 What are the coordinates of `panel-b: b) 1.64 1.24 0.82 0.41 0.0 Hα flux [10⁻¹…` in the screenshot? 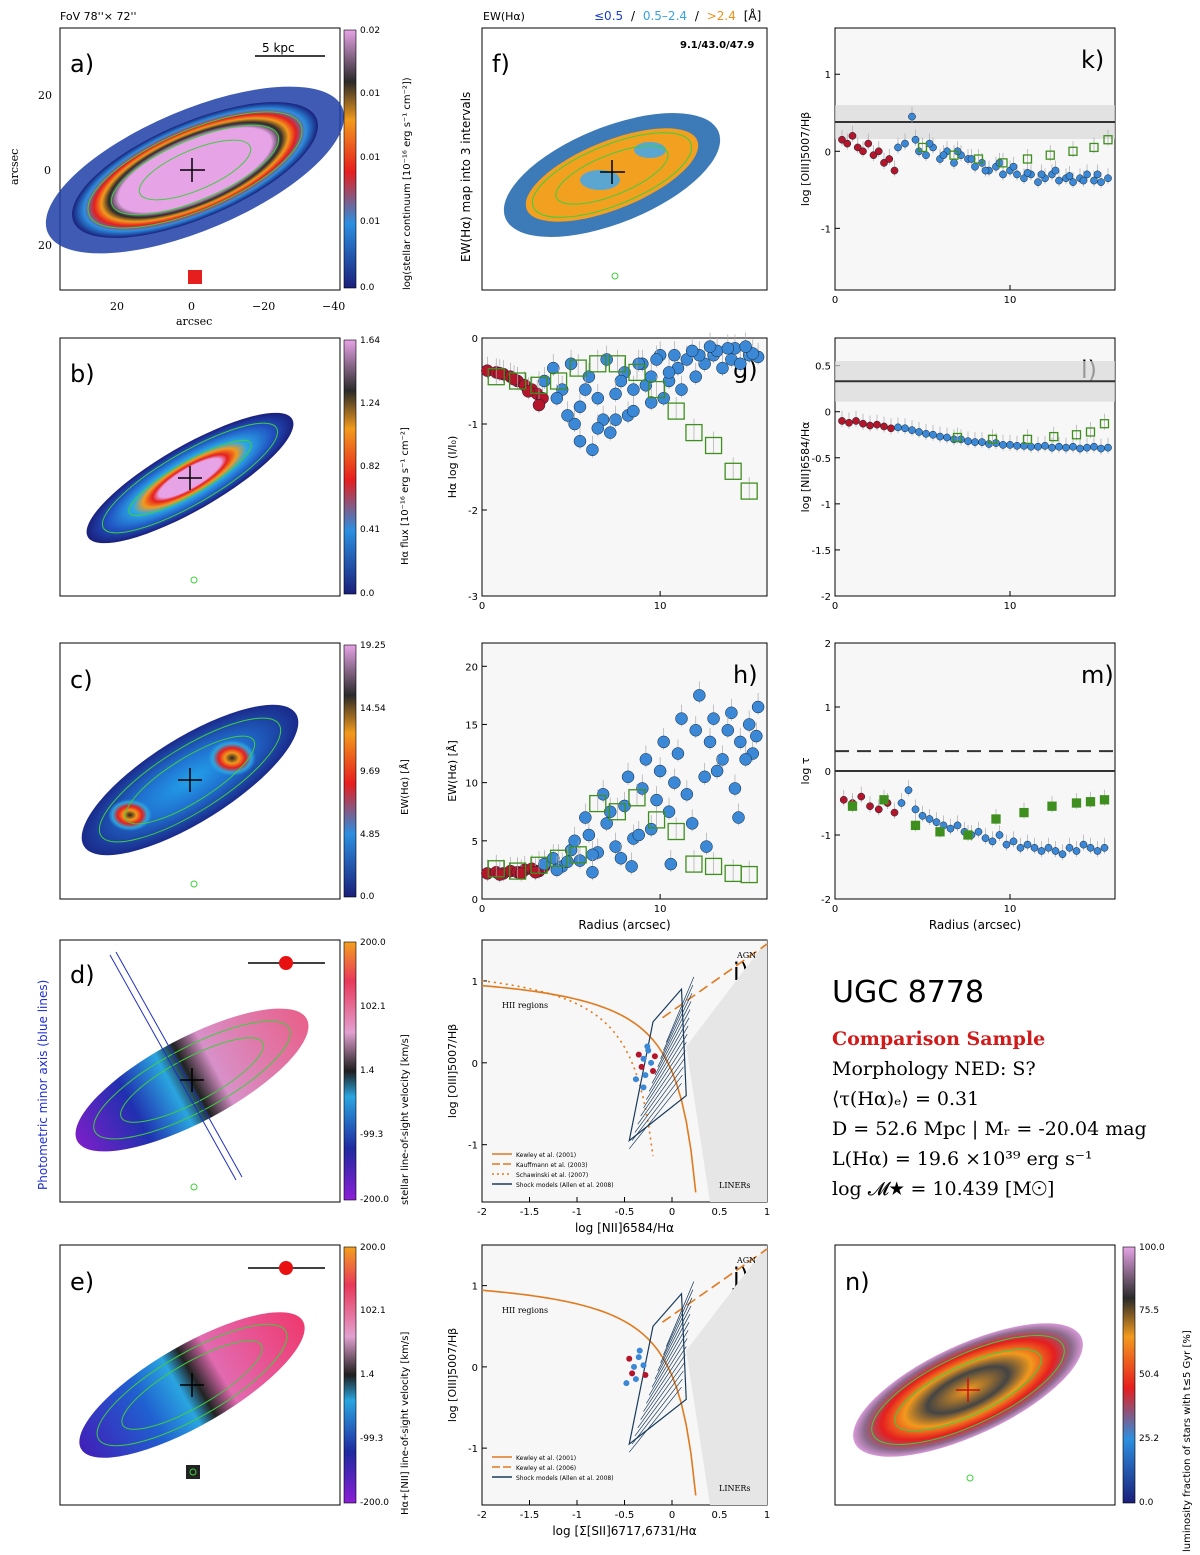 It's located at (235, 467).